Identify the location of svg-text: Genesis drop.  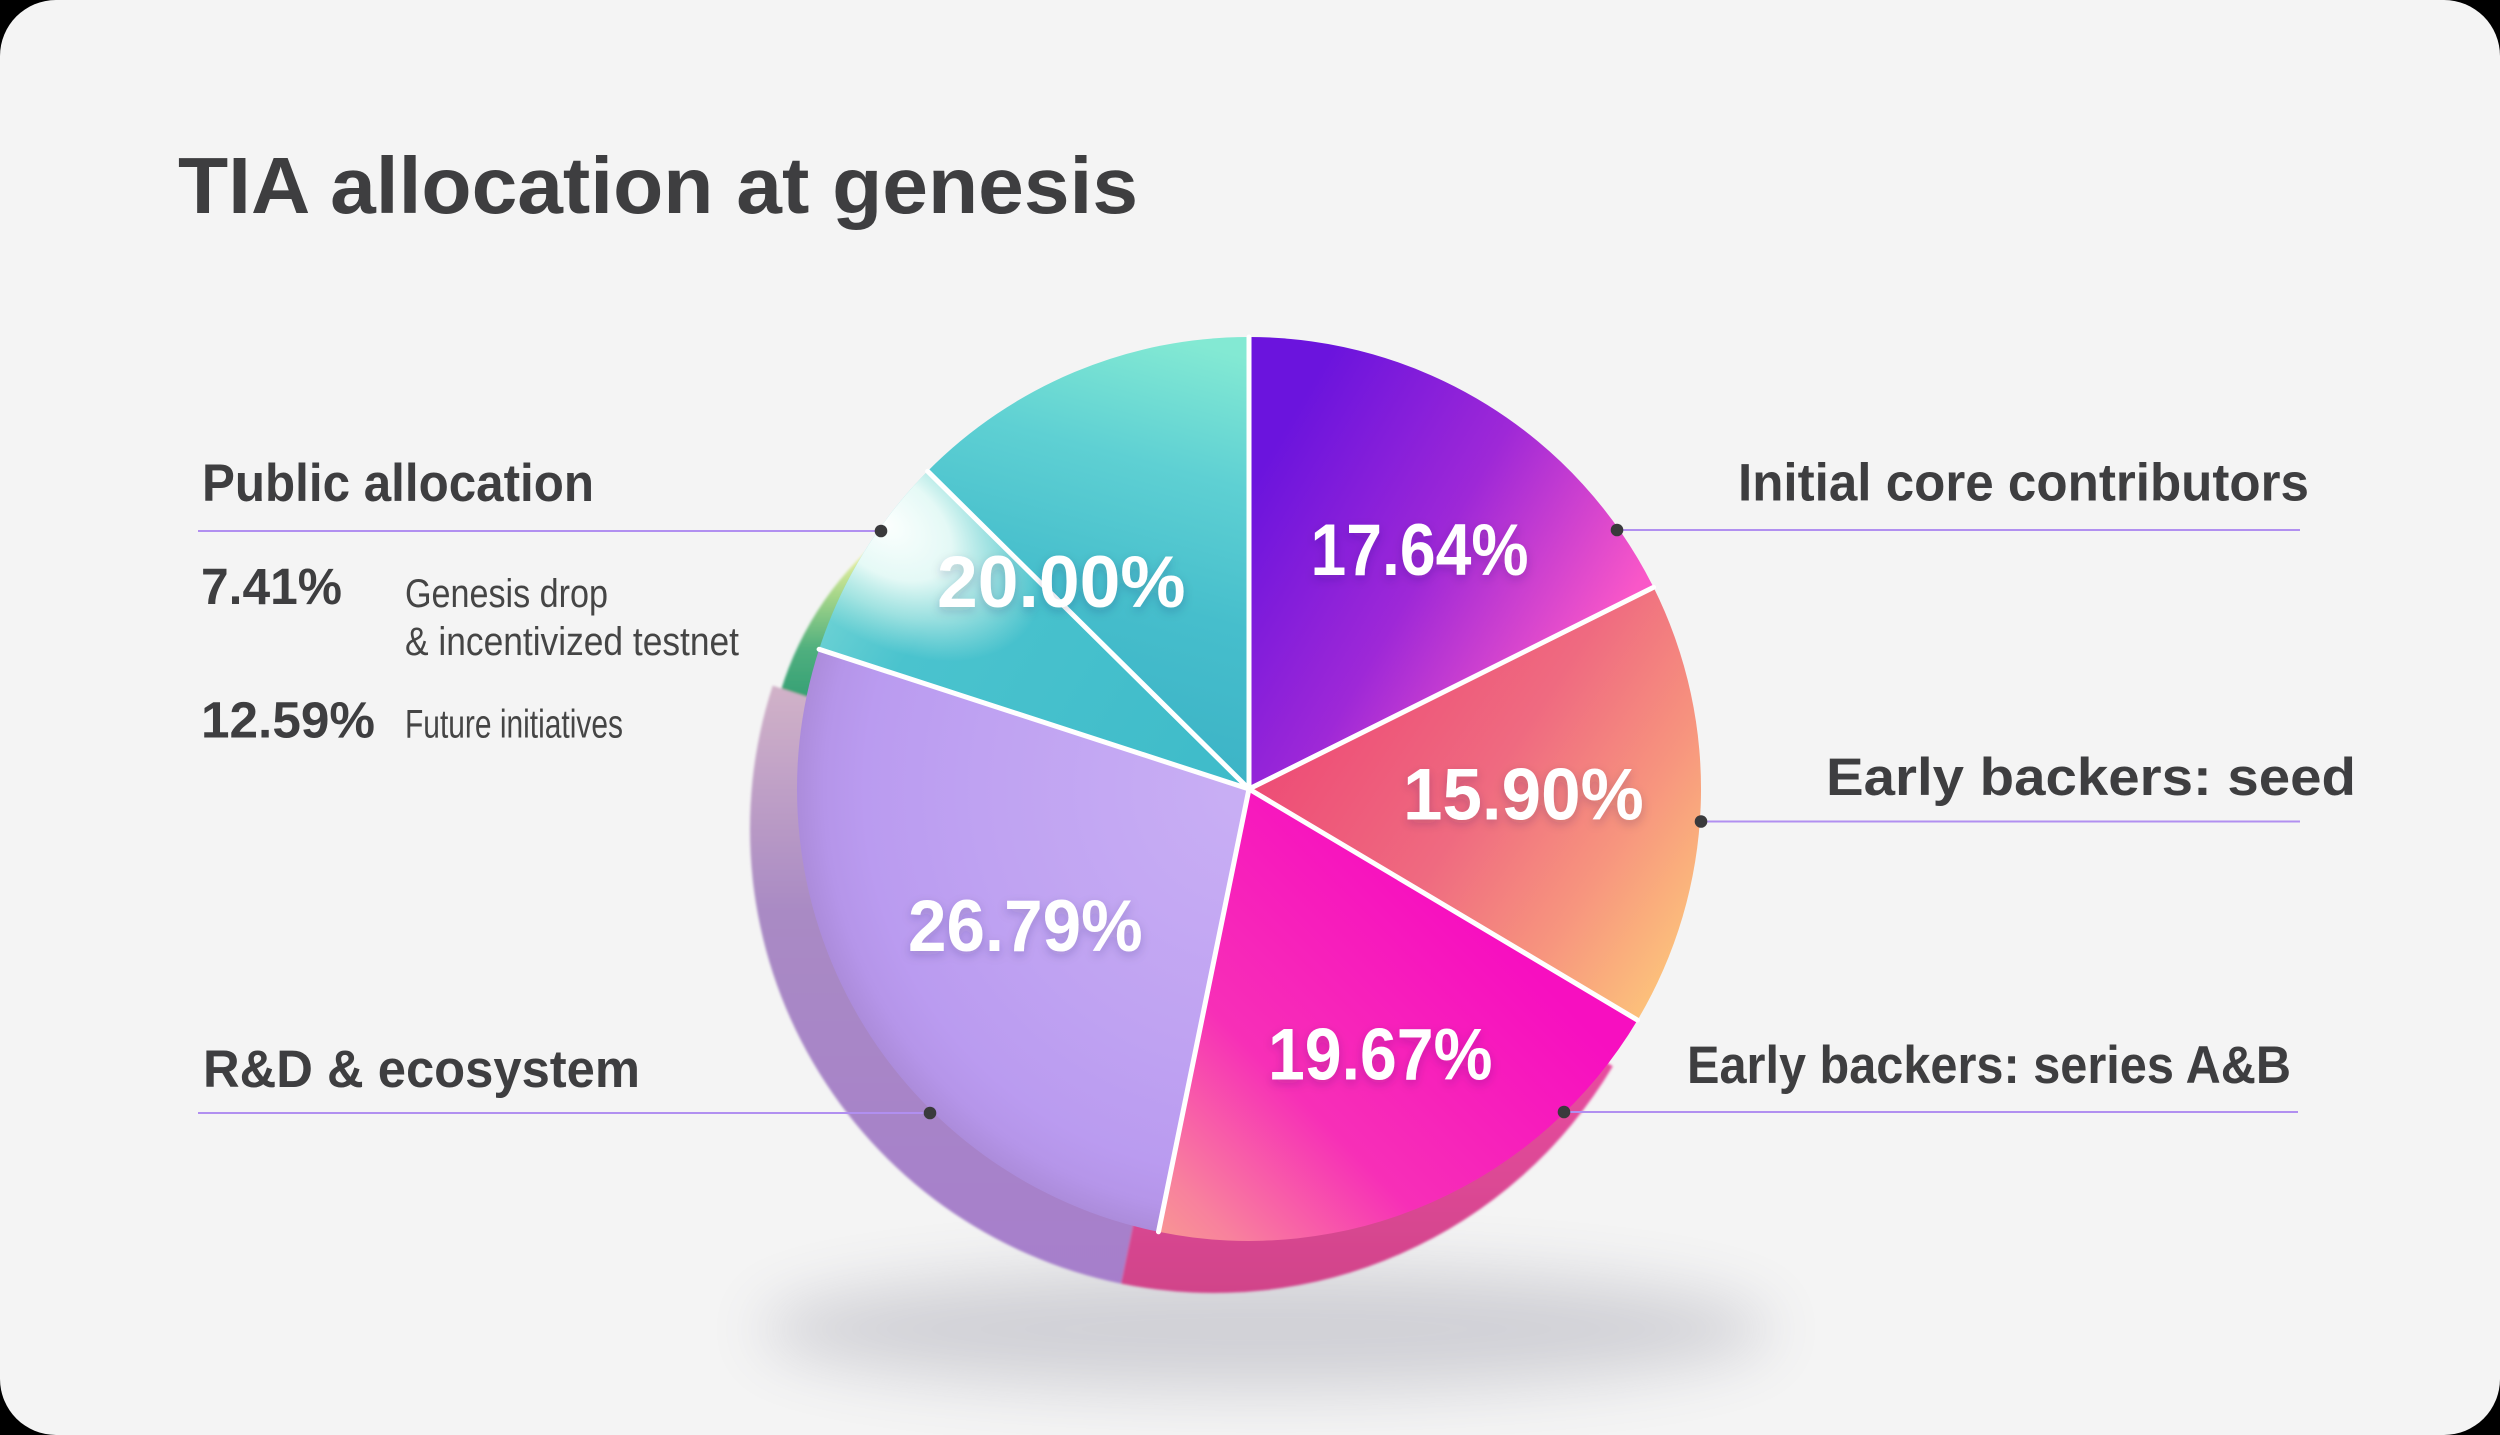
(506, 594).